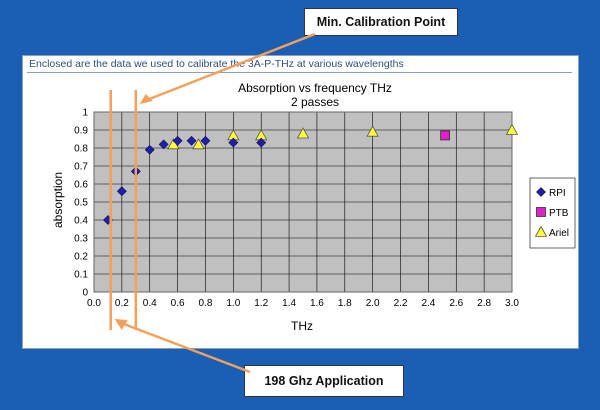 This screenshot has width=600, height=410. I want to click on min-calibration-callout: Min. Calibration Point, so click(381, 22).